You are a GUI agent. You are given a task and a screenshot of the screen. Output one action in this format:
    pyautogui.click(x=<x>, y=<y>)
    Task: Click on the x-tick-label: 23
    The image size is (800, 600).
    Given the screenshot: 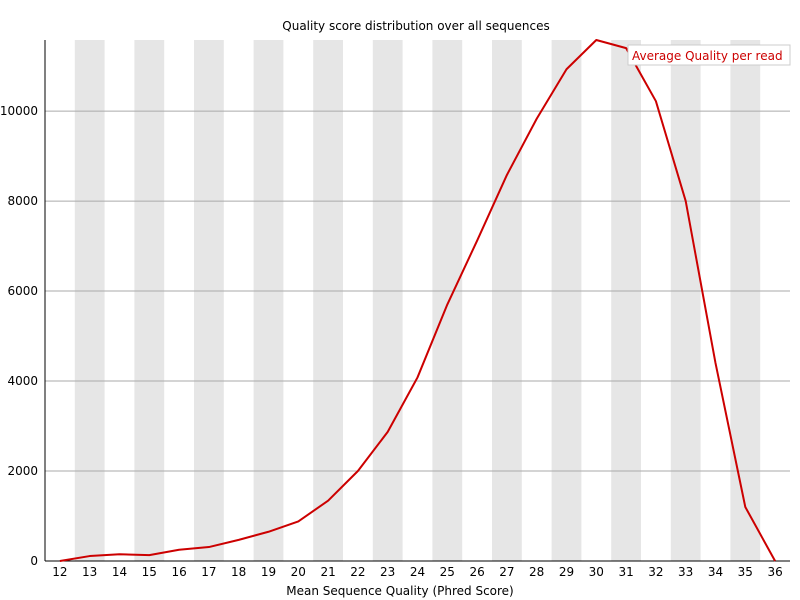 What is the action you would take?
    pyautogui.click(x=387, y=572)
    